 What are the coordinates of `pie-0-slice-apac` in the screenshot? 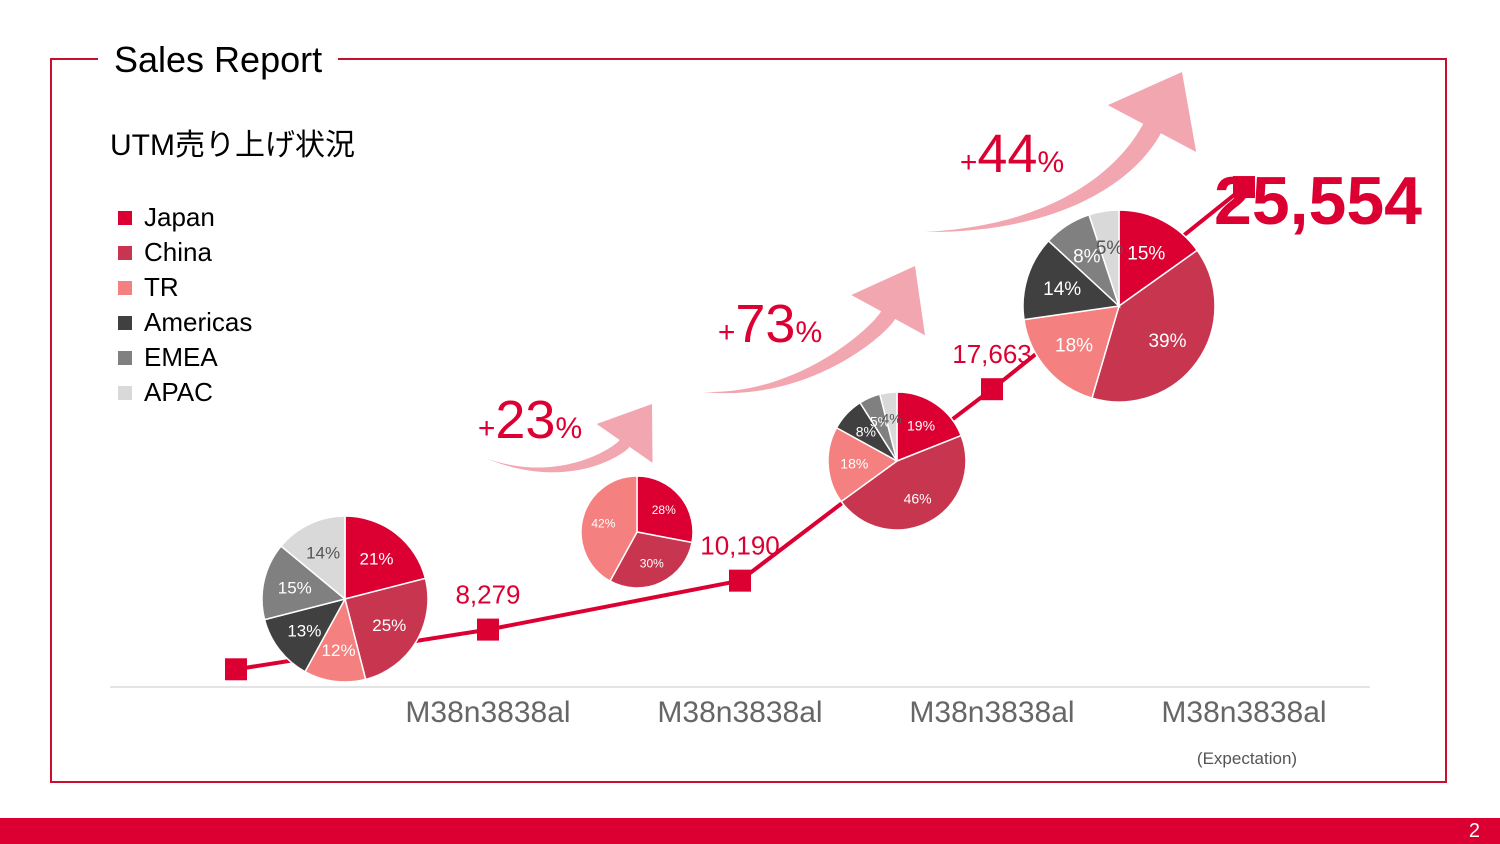 It's located at (312, 558).